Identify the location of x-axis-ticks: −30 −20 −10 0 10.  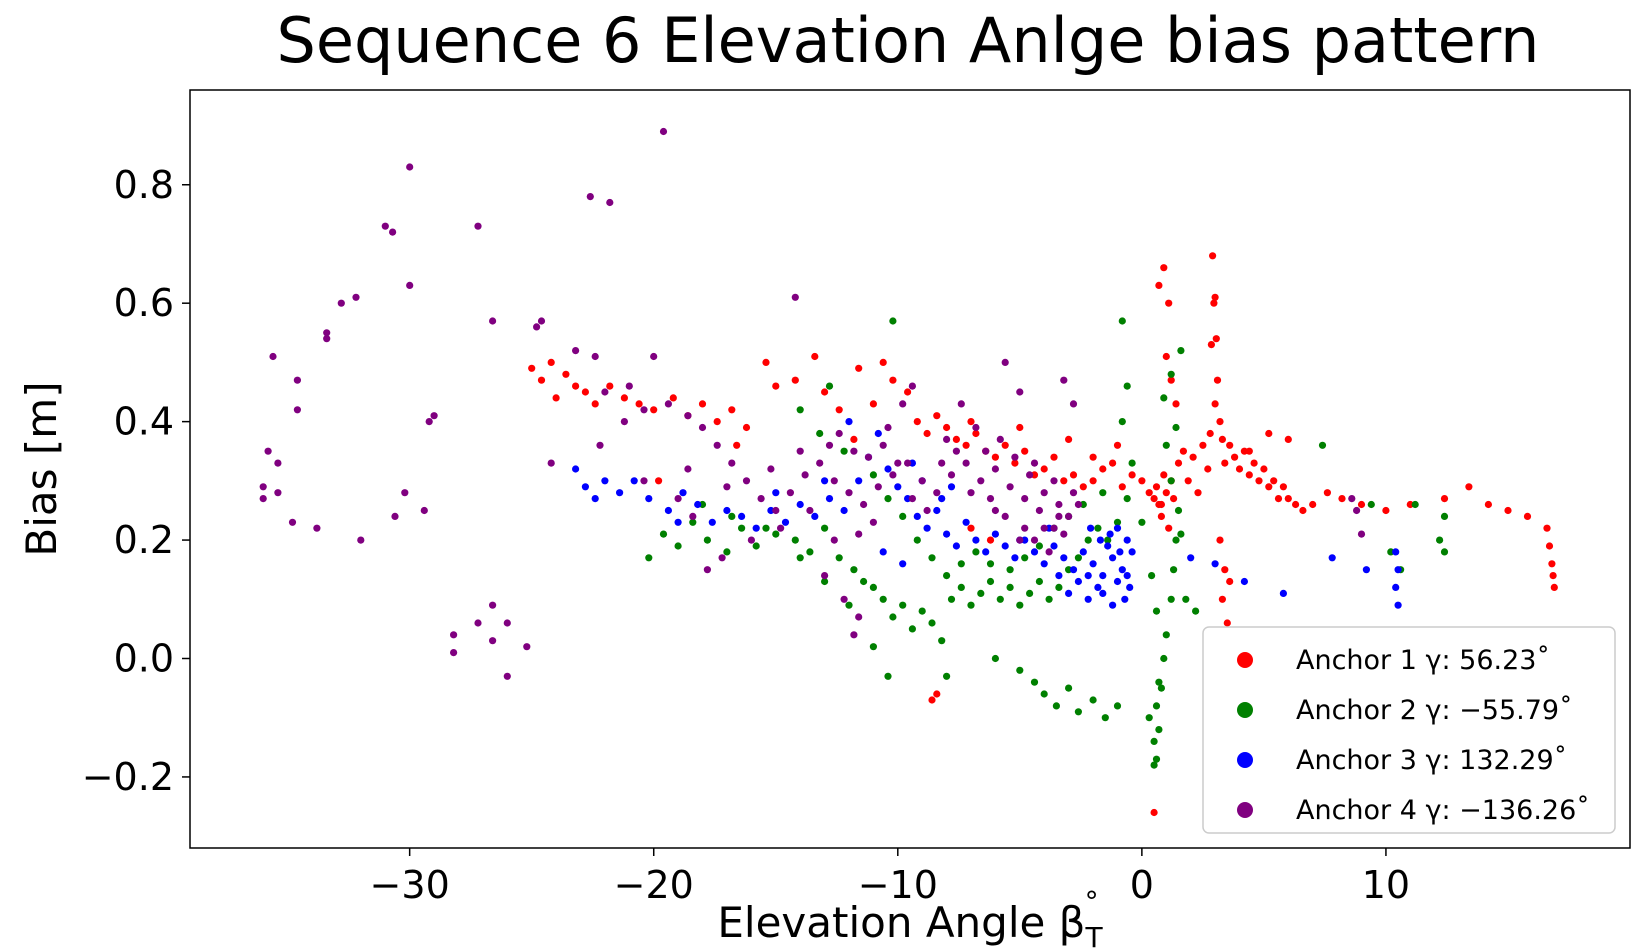
(890, 877).